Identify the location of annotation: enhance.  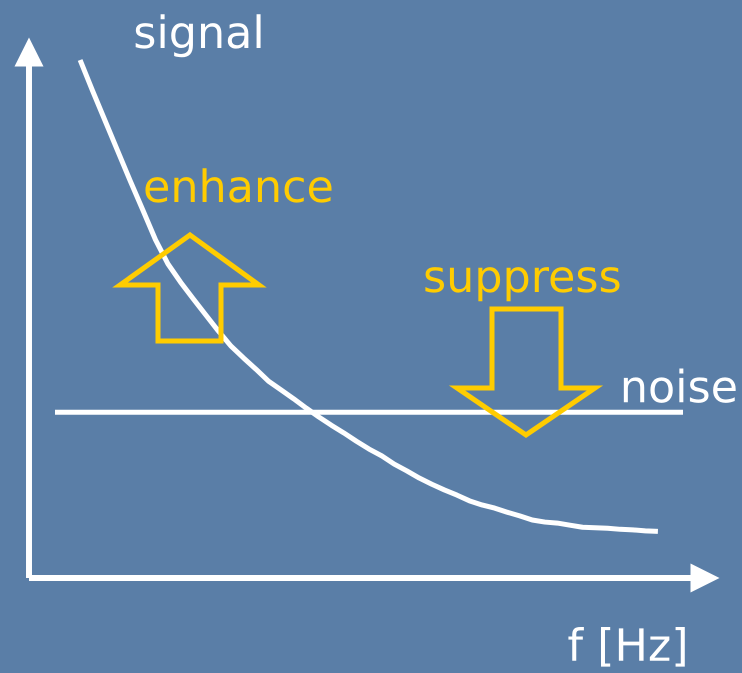
(238, 185).